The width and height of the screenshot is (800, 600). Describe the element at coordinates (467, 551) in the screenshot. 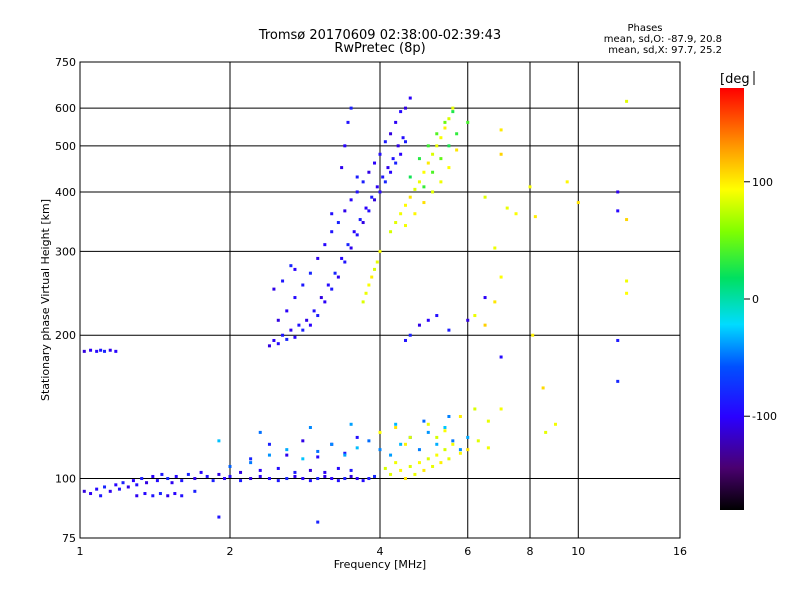

I see `x-tick-label: 6` at that location.